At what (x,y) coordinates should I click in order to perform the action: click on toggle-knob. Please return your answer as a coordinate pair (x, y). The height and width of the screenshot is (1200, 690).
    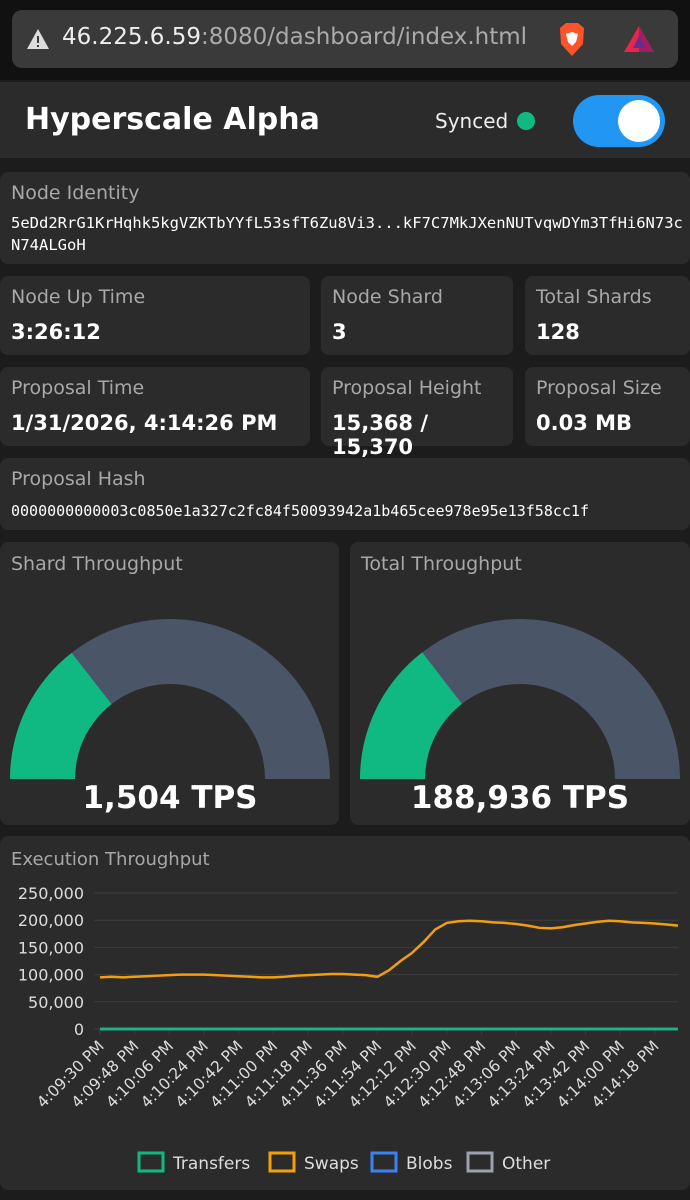
    Looking at the image, I should click on (639, 121).